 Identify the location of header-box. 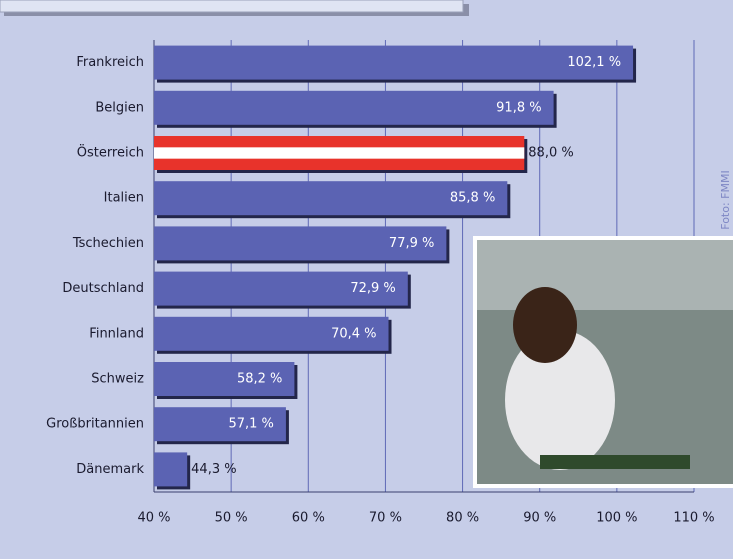
(232, 6).